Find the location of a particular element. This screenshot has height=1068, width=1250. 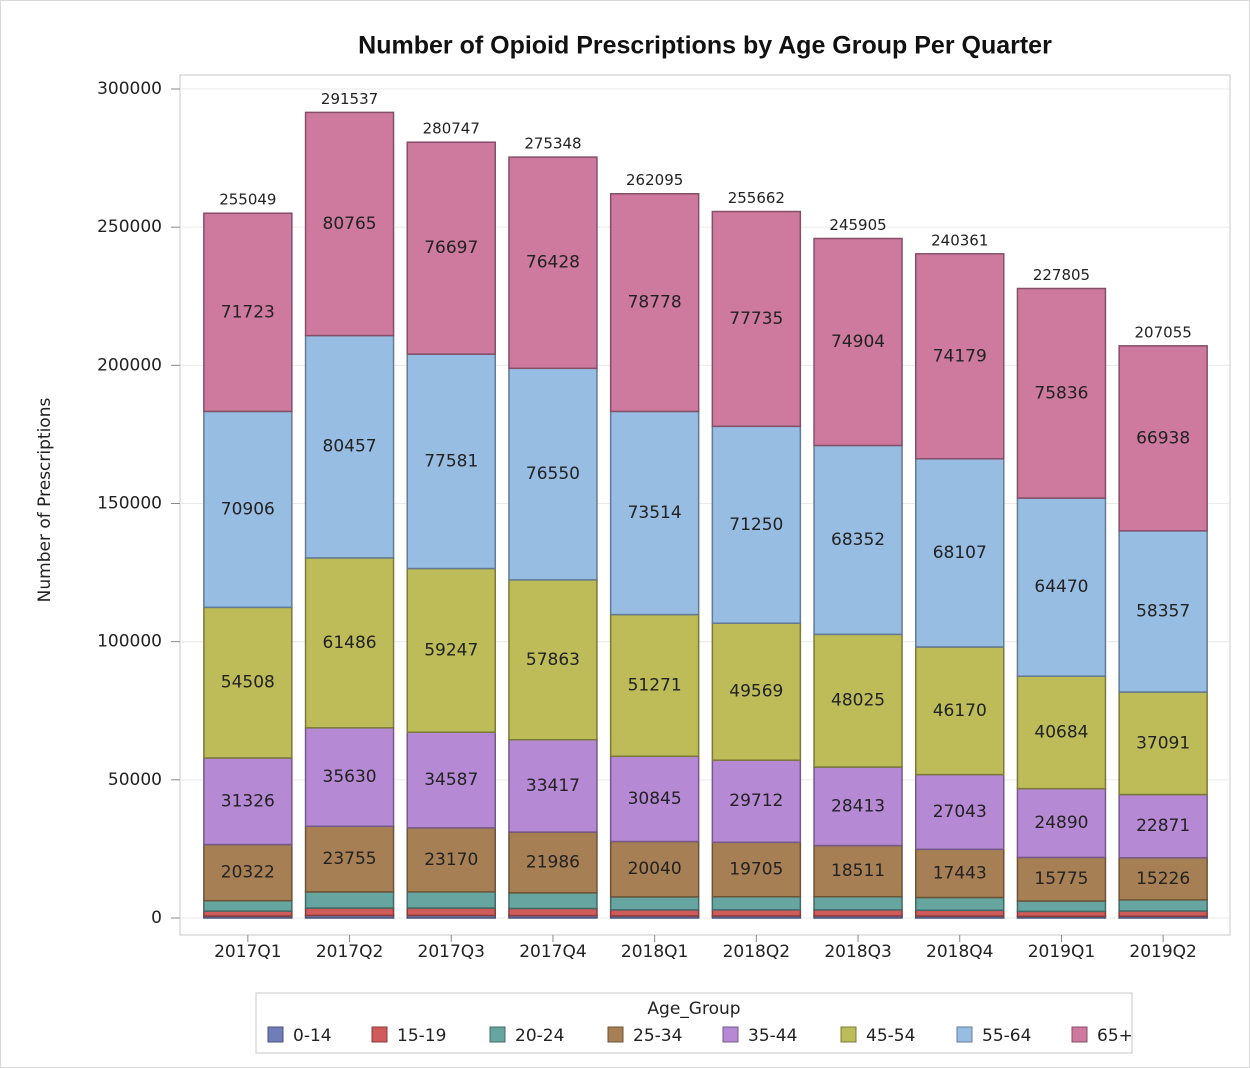

data-label: 46170 is located at coordinates (960, 711).